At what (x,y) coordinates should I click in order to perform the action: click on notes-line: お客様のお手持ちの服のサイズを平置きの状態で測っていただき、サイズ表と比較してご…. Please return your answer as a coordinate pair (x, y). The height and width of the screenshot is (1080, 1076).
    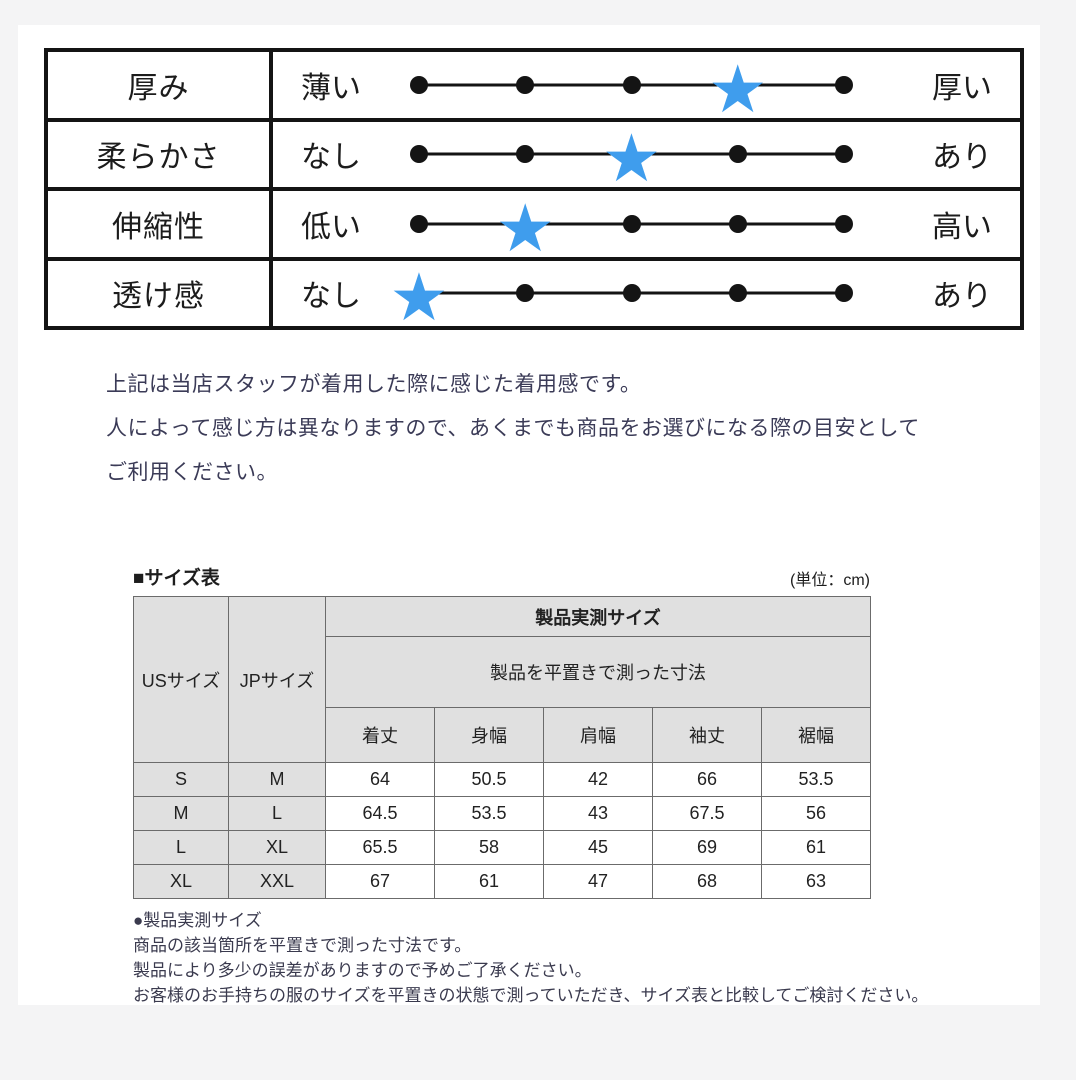
    Looking at the image, I should click on (531, 995).